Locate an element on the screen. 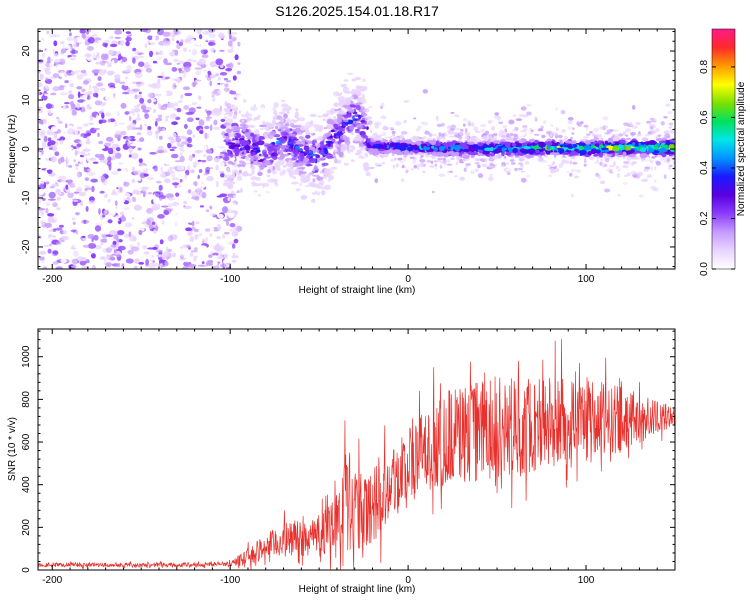  spectrogram-x-tick-label: -100 is located at coordinates (230, 279).